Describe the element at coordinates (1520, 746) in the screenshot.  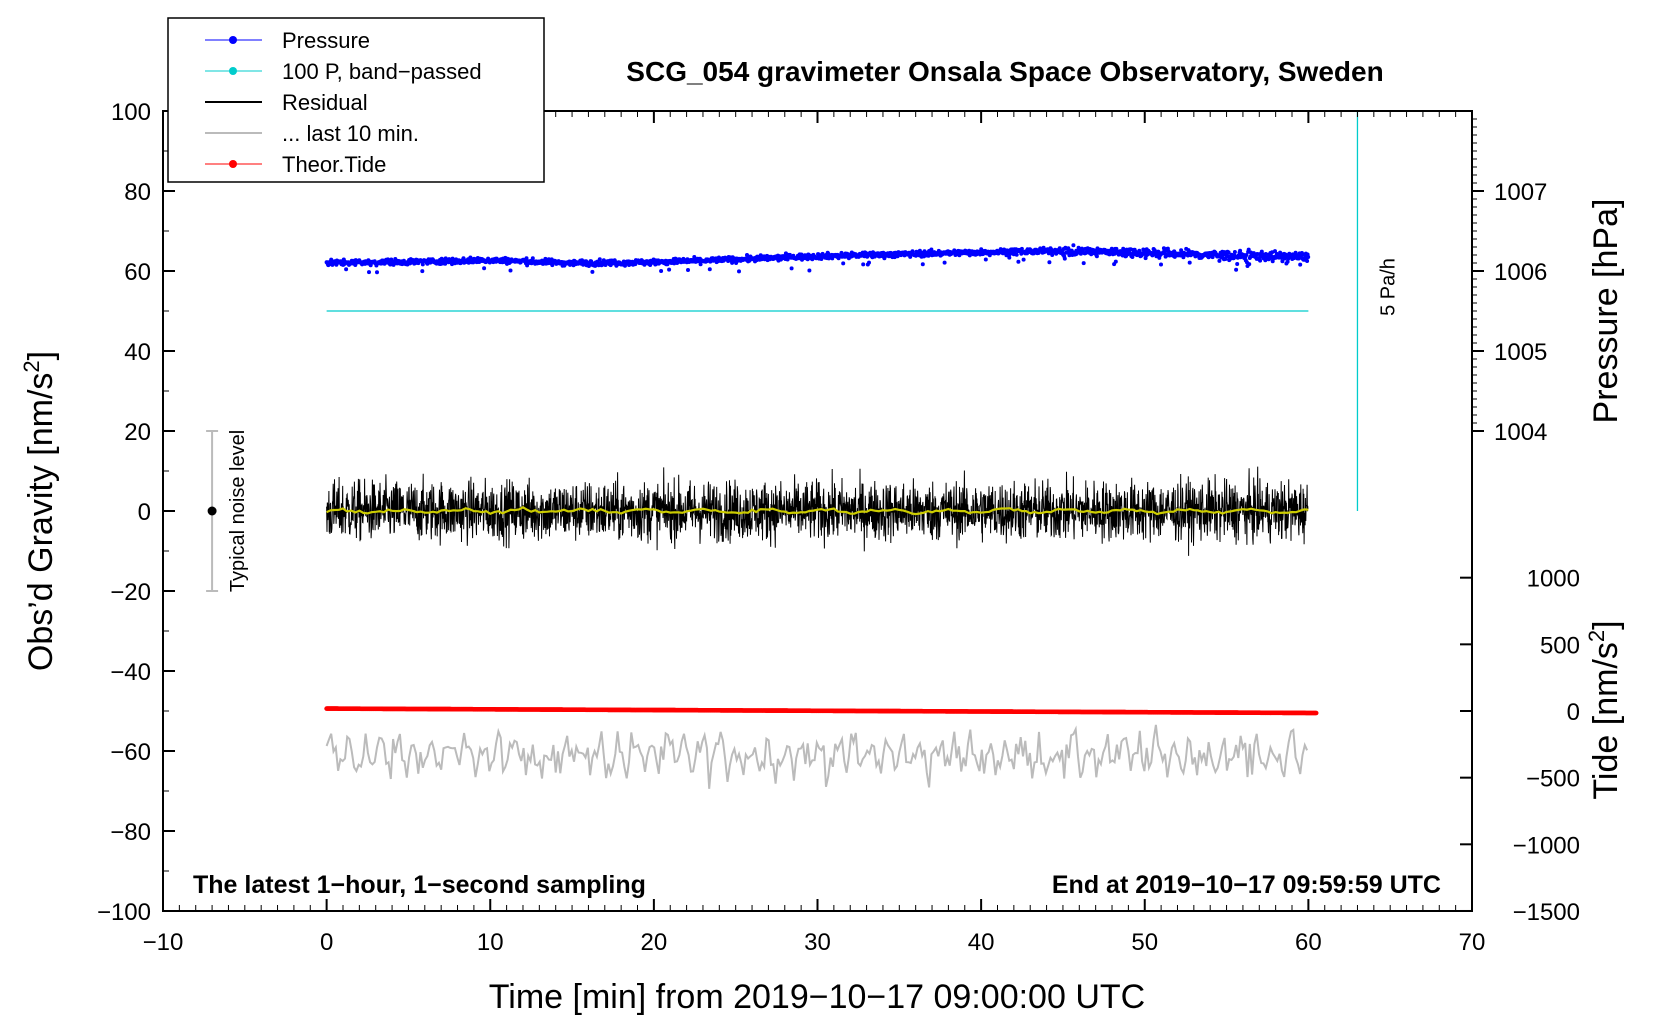
I see `y-axis-tide: −1500 −1000 −500 0 500 1000` at that location.